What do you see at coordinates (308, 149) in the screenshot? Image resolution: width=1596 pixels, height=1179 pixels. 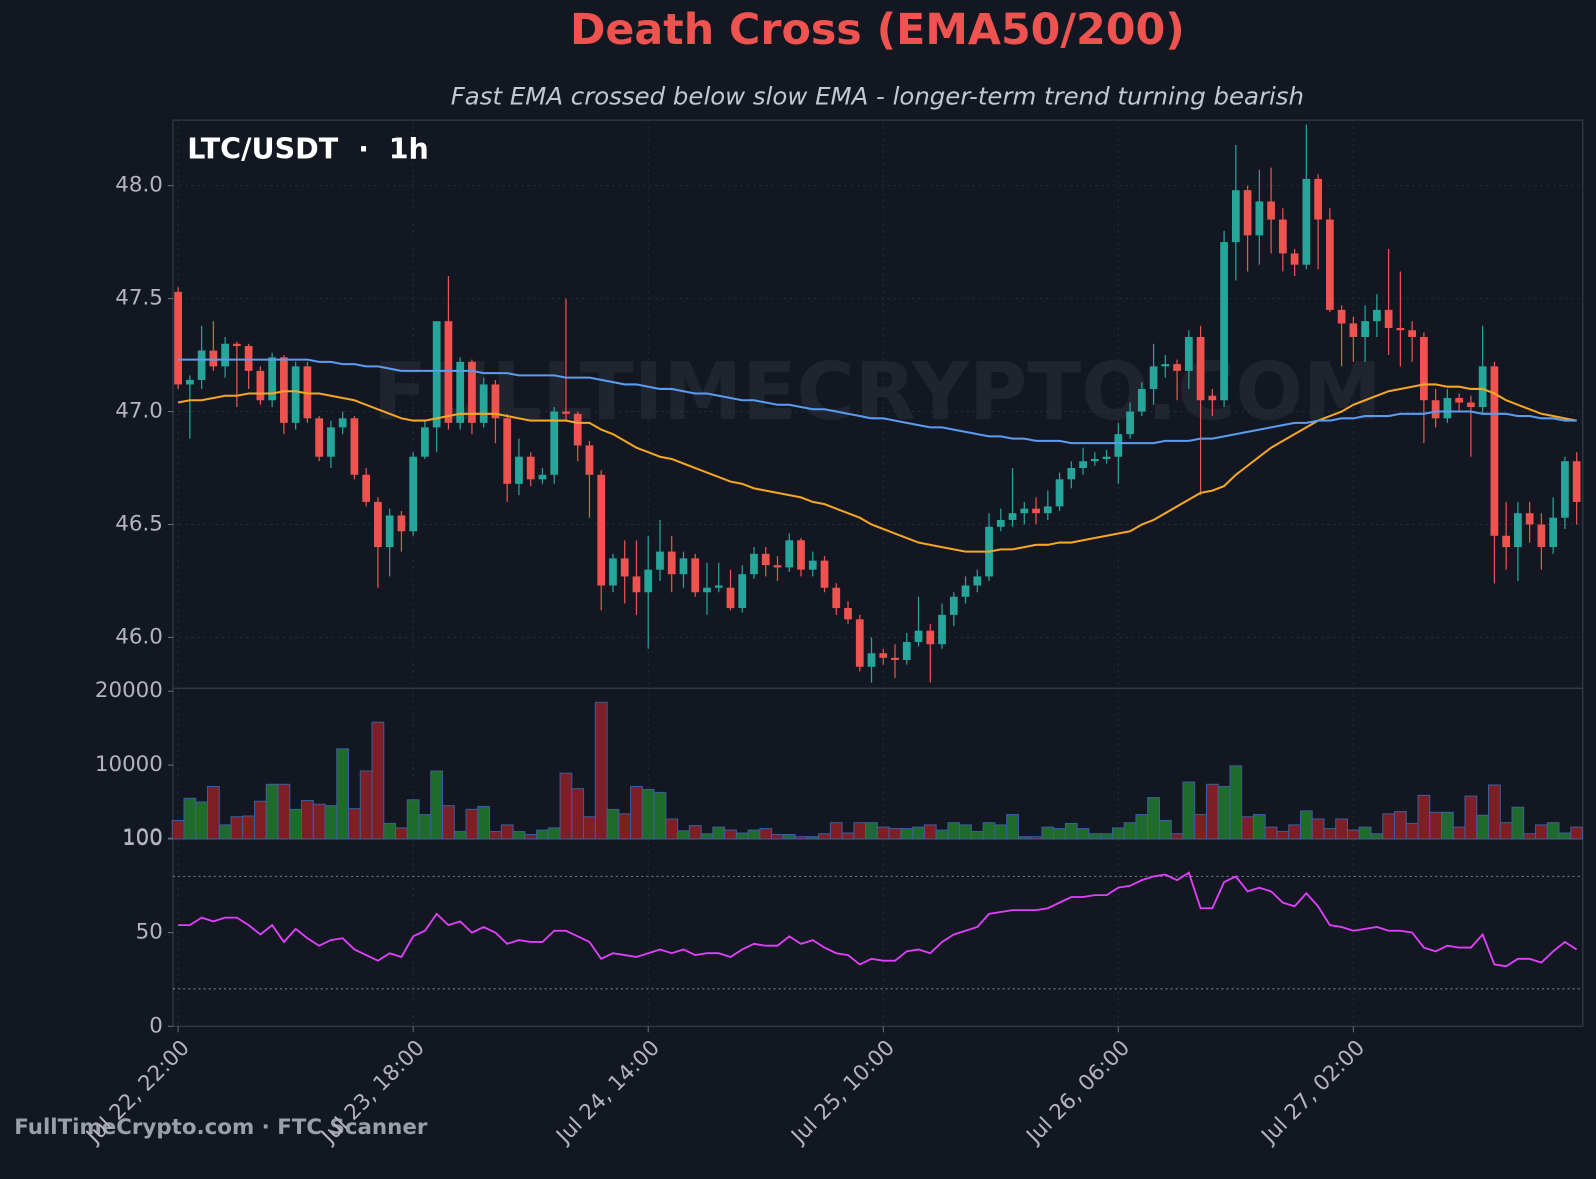 I see `symbol-label: LTC/USDT · 1h` at bounding box center [308, 149].